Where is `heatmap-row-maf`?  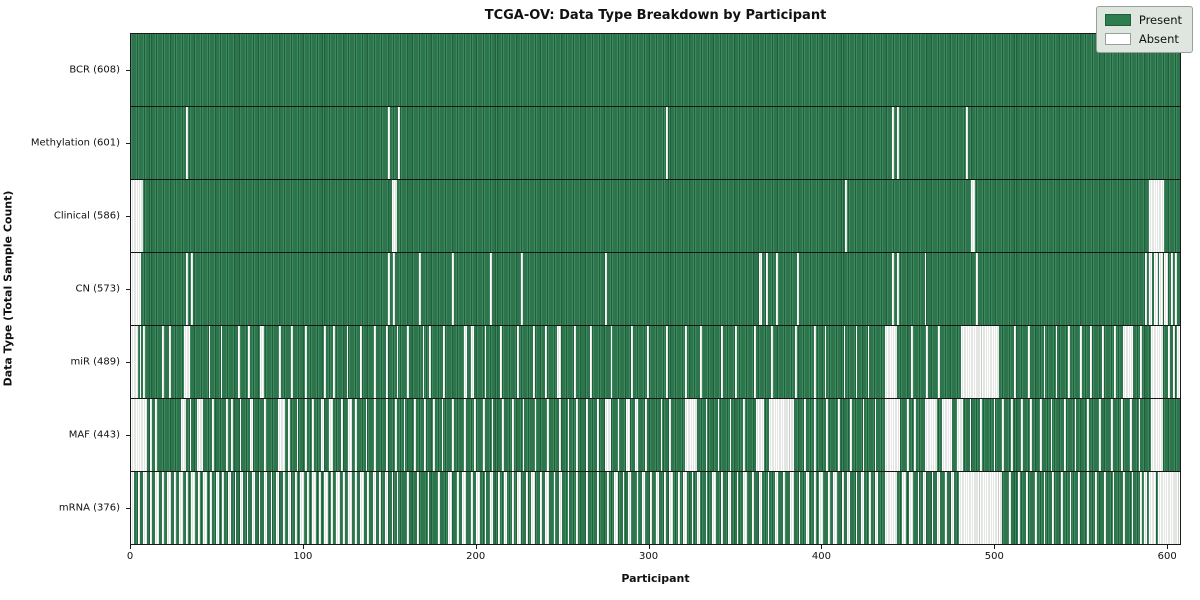
heatmap-row-maf is located at coordinates (655, 434).